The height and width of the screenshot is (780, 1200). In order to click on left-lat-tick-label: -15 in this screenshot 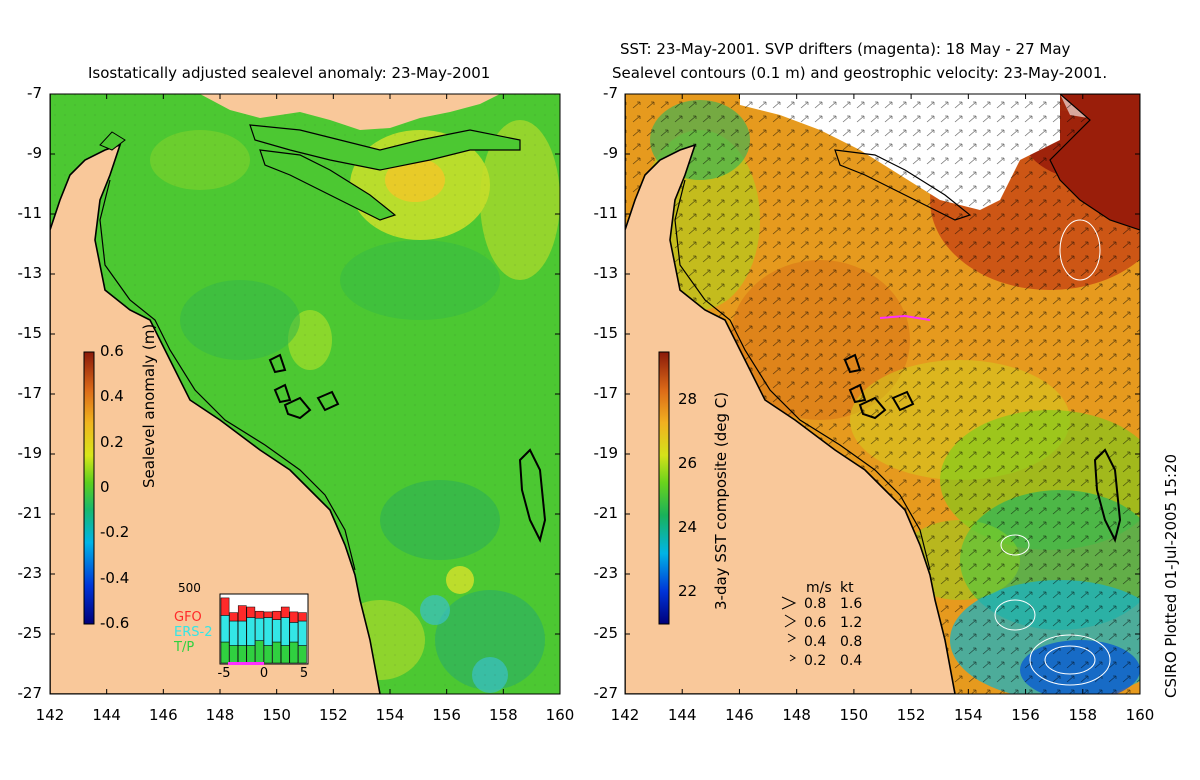, I will do `click(30, 333)`.